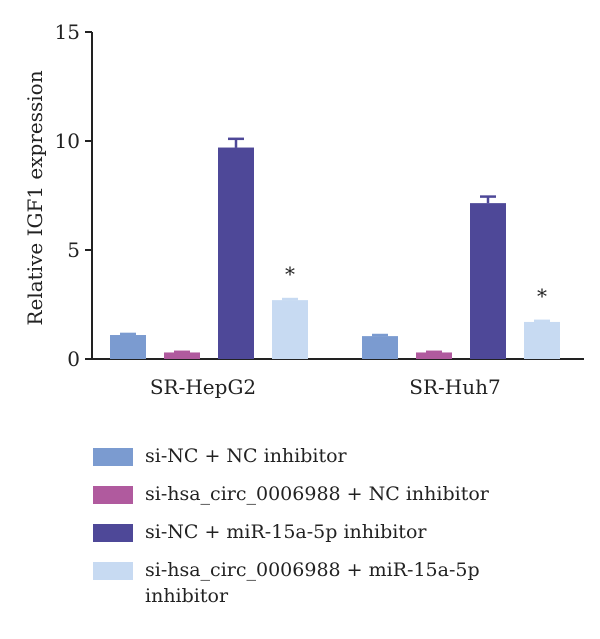 This screenshot has width=600, height=639. Describe the element at coordinates (317, 494) in the screenshot. I see `legend-label: si-hsa_circ_0006988 + NC inhibitor` at that location.